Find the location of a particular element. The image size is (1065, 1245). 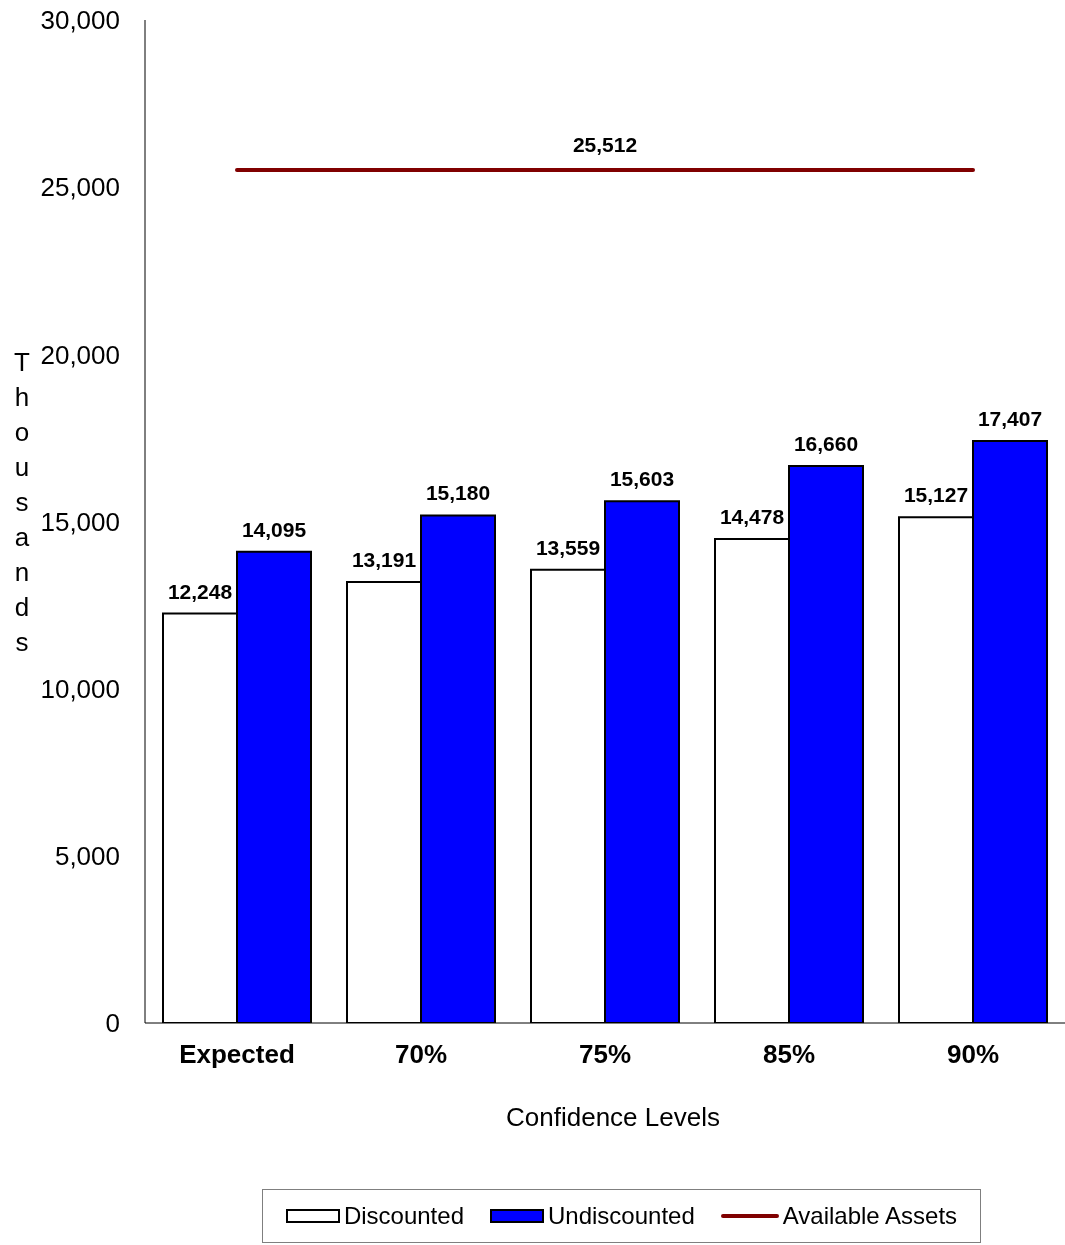

data-label: 25,512 is located at coordinates (605, 145).